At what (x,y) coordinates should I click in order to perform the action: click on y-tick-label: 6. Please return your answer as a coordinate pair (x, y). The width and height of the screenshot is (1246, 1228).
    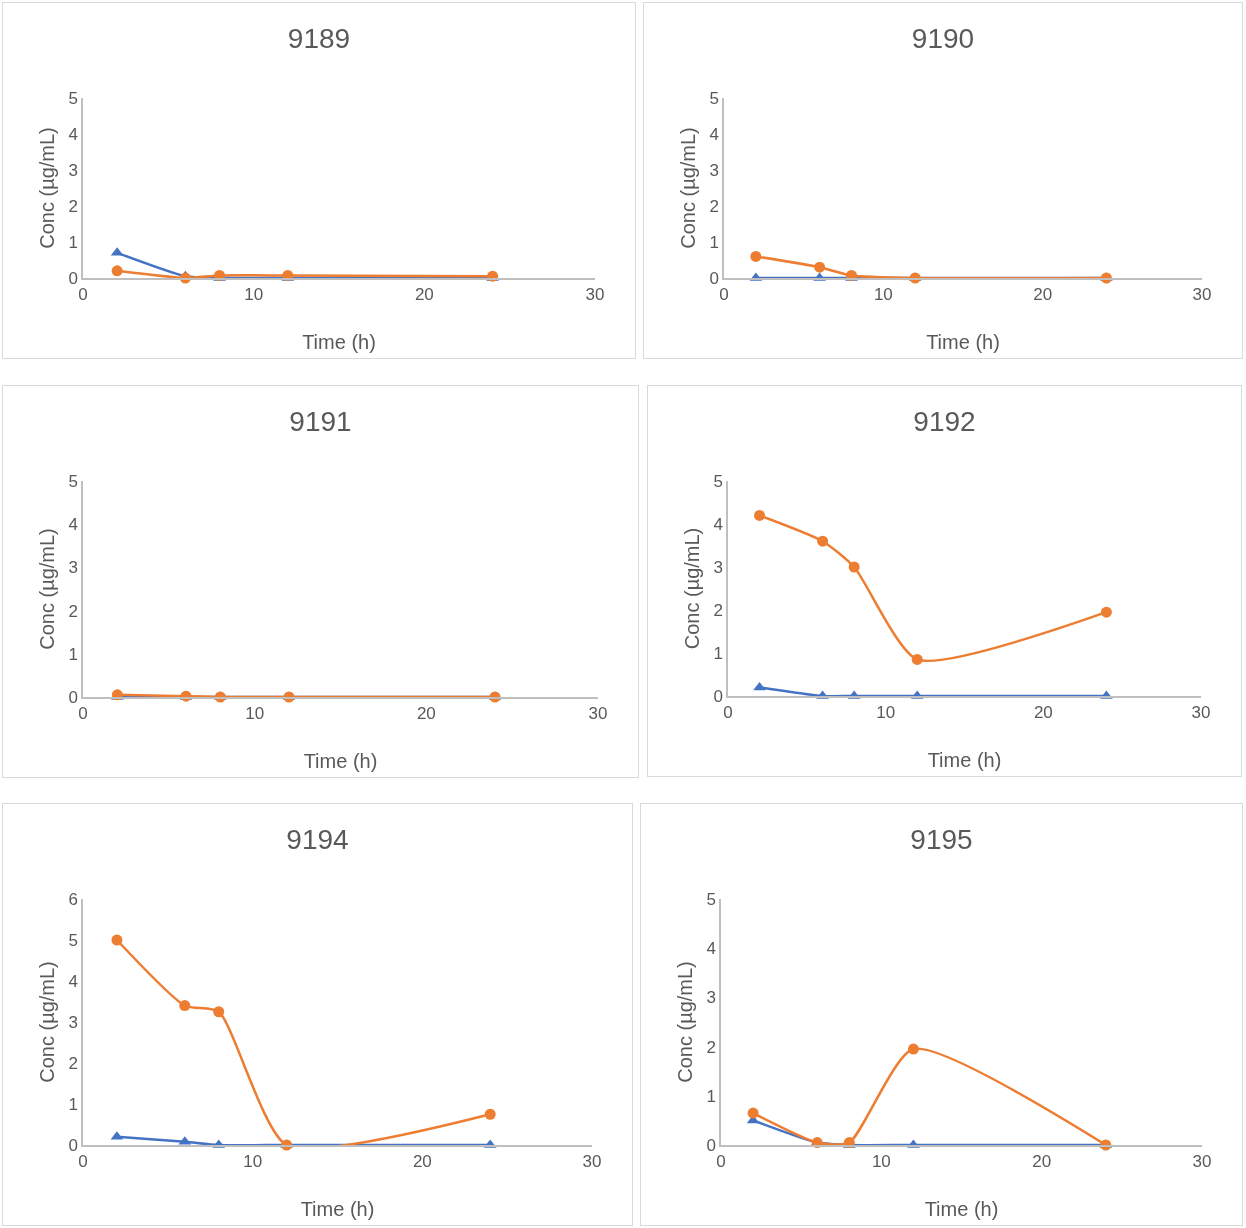
    Looking at the image, I should click on (73, 899).